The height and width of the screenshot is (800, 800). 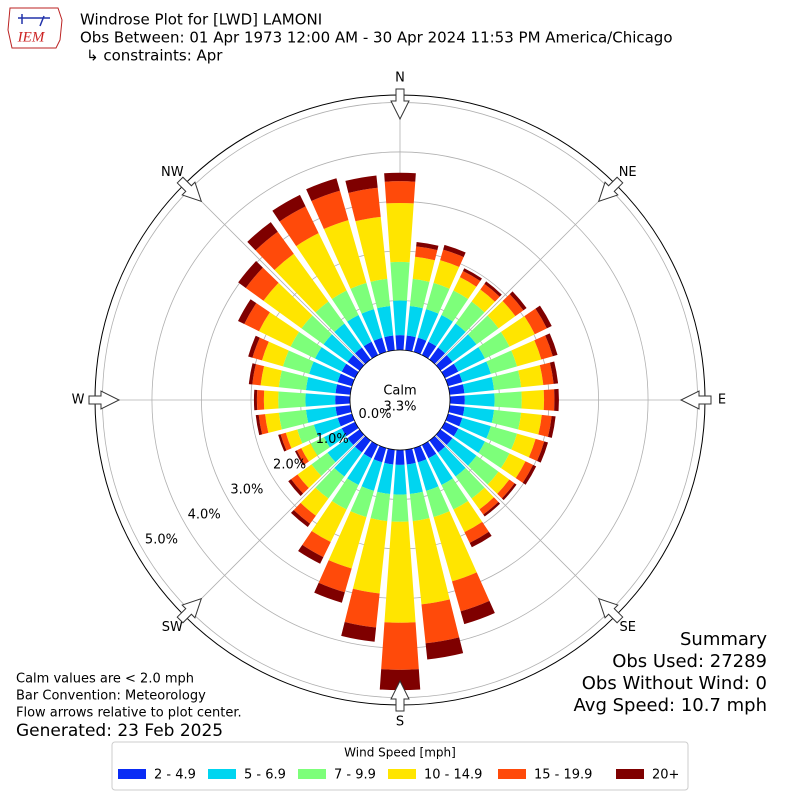 What do you see at coordinates (563, 775) in the screenshot?
I see `legend-label: 15 - 19.9` at bounding box center [563, 775].